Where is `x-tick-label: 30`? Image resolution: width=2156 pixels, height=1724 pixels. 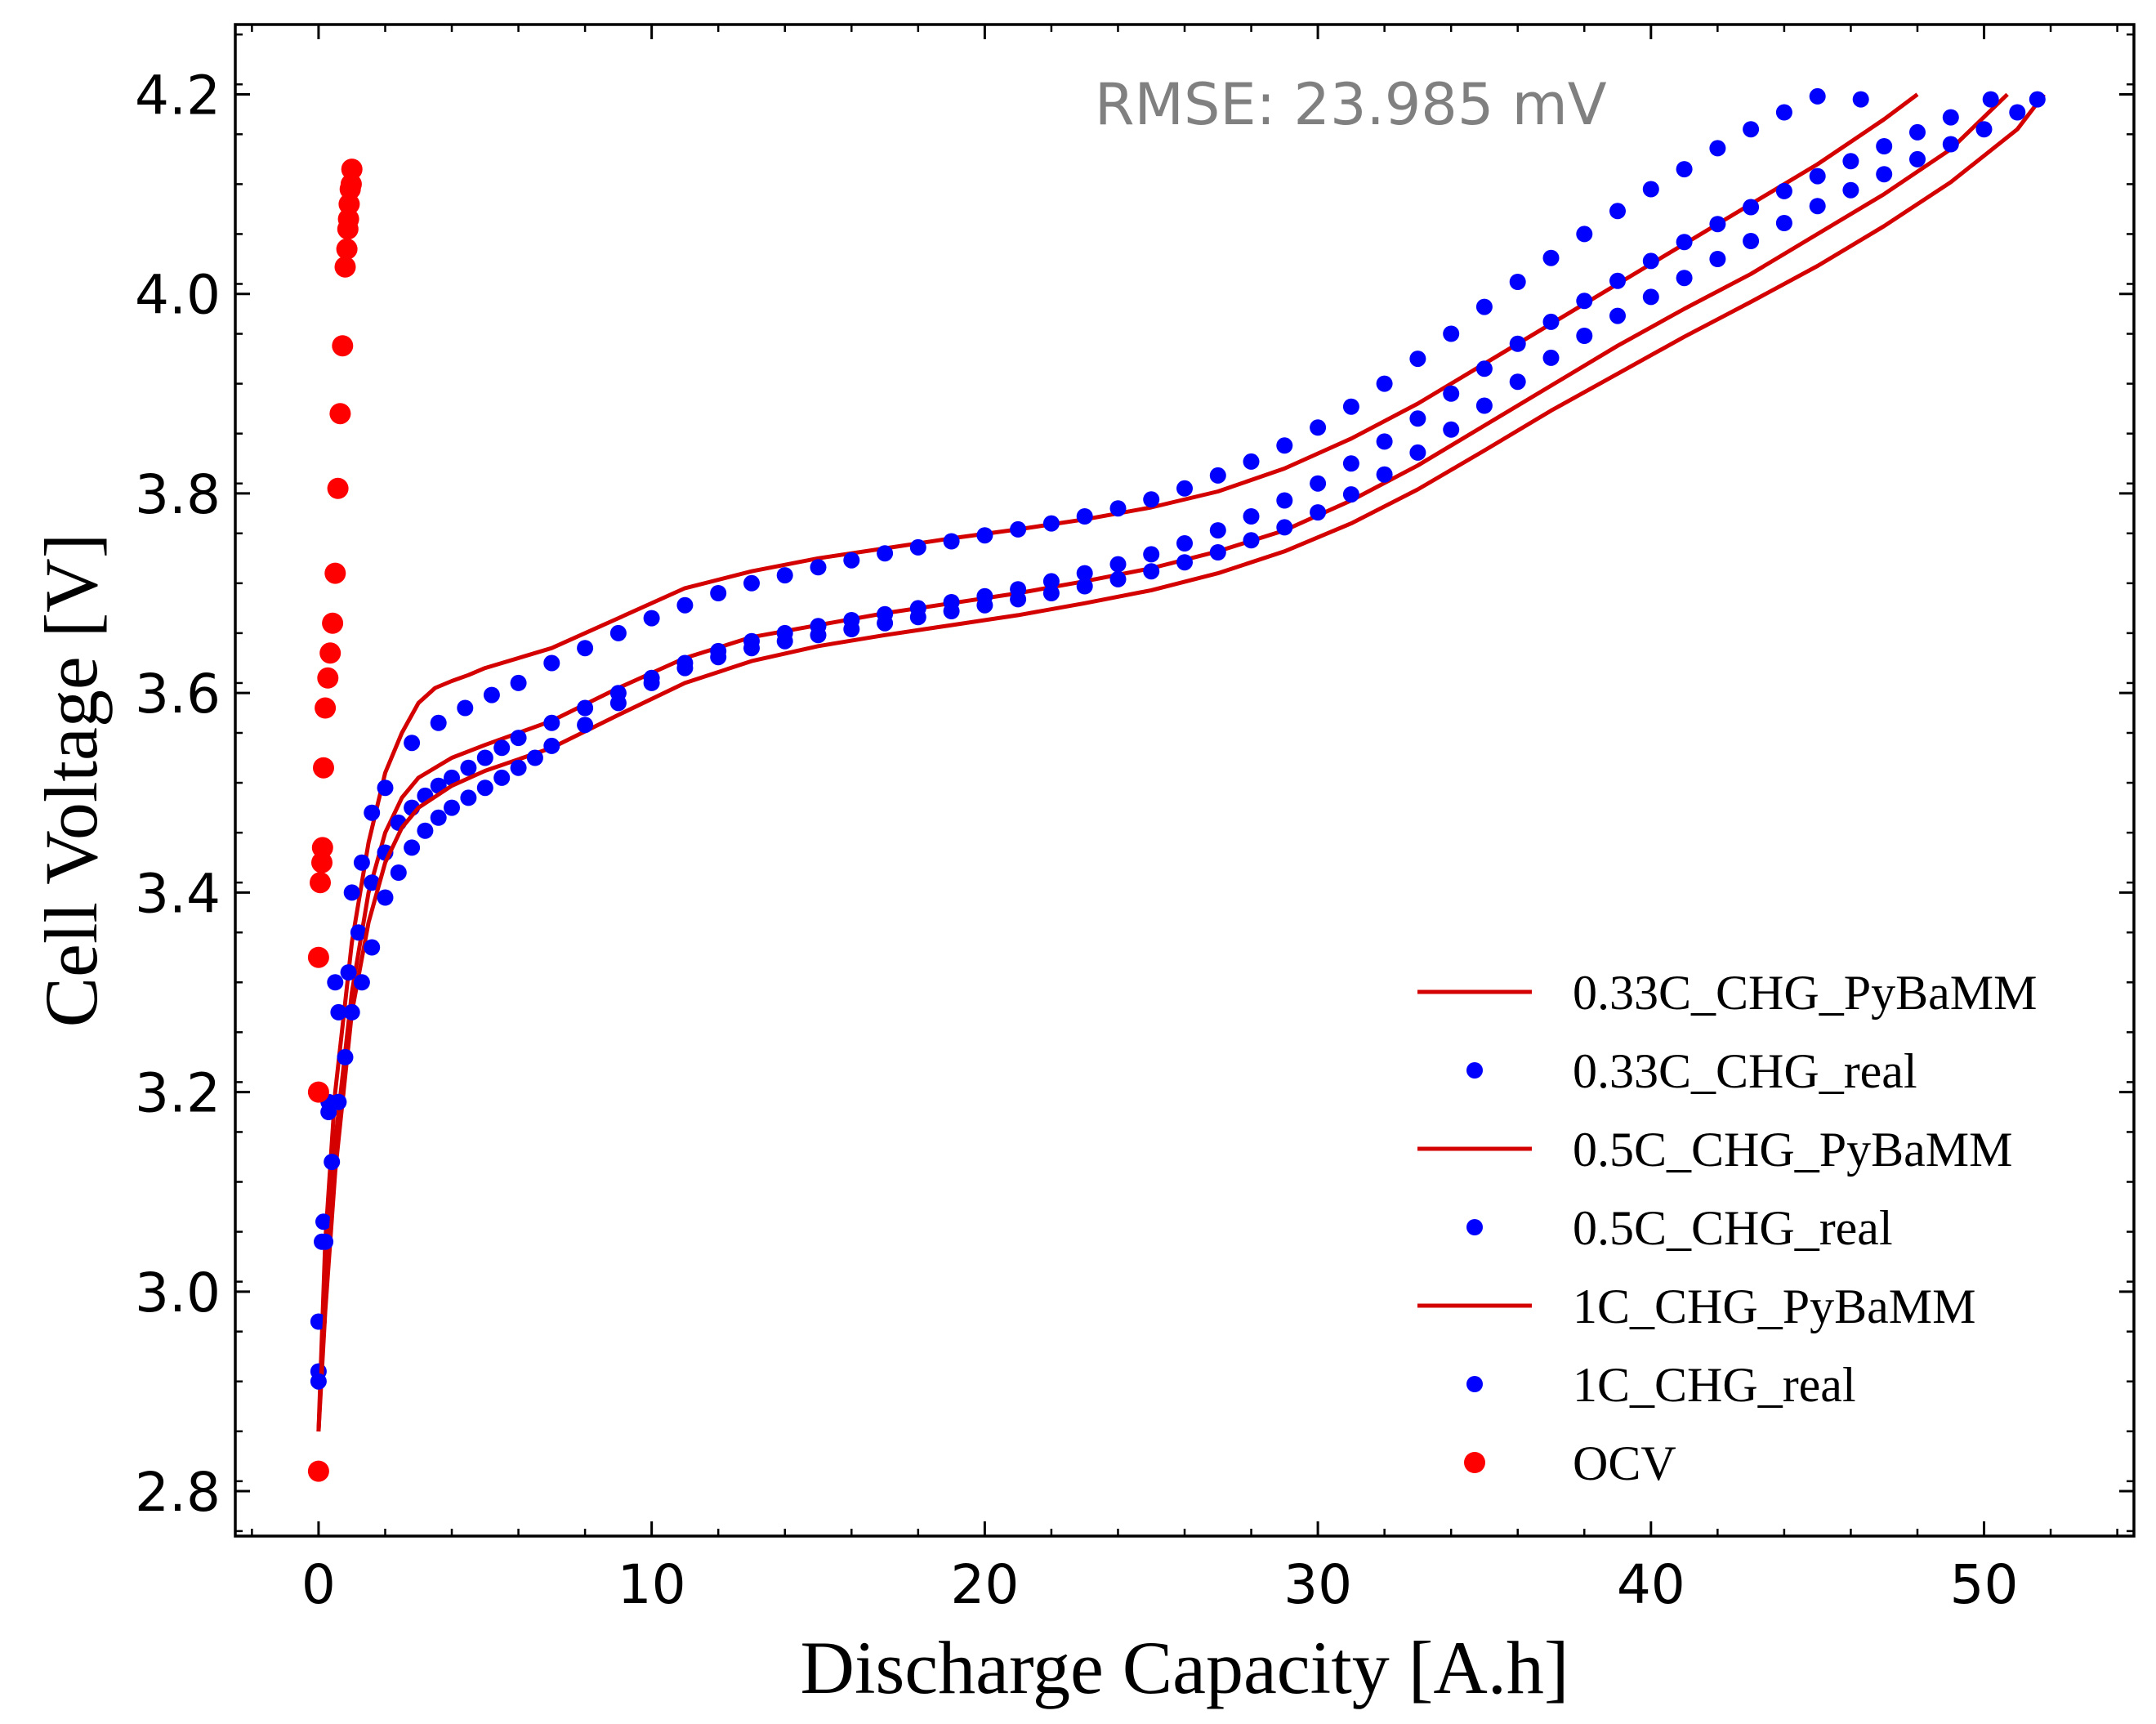
x-tick-label: 30 is located at coordinates (1317, 1584).